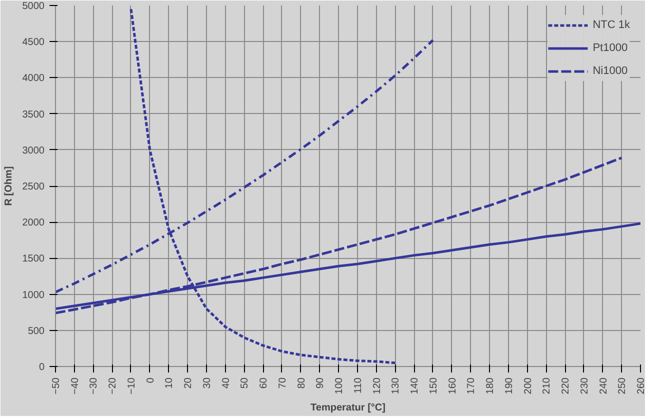 Image resolution: width=647 pixels, height=418 pixels. What do you see at coordinates (566, 385) in the screenshot?
I see `x-tick-label: 220` at bounding box center [566, 385].